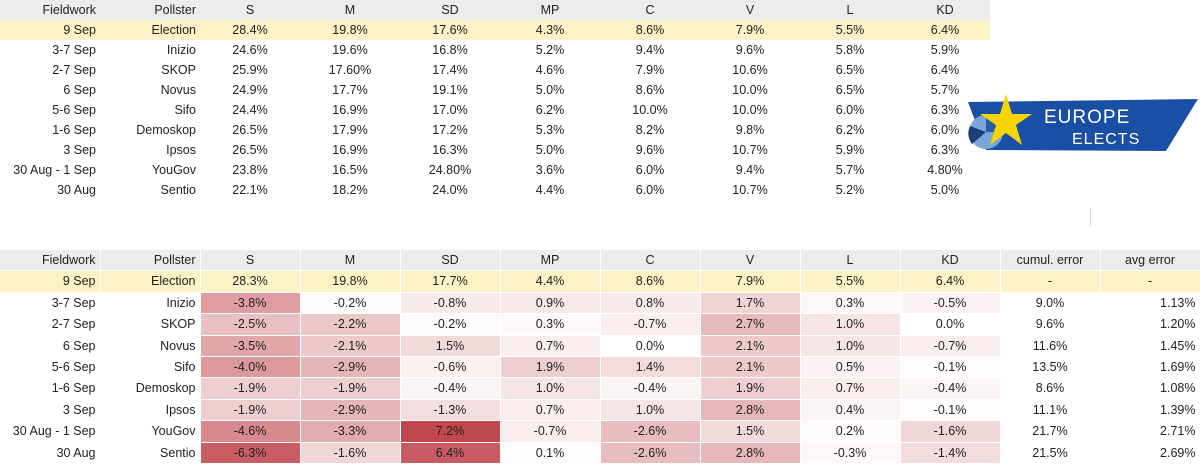 The height and width of the screenshot is (464, 1200). I want to click on error-cell: -1.9%, so click(250, 410).